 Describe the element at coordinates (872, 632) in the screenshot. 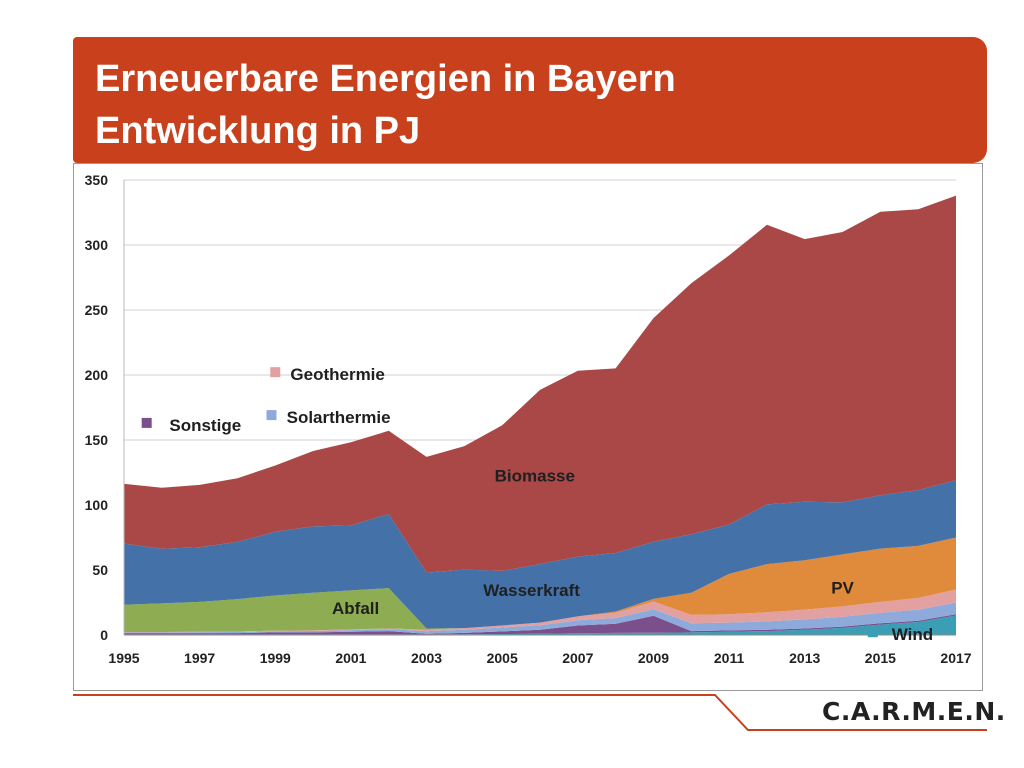

I see `legend-marker-wind` at that location.